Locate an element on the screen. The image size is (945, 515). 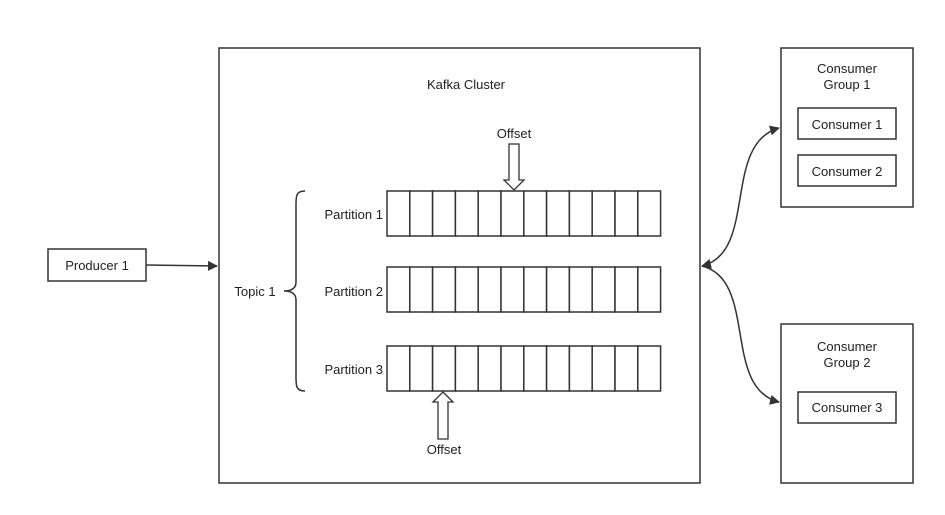
consumer-2-label: Consumer 2 is located at coordinates (847, 171).